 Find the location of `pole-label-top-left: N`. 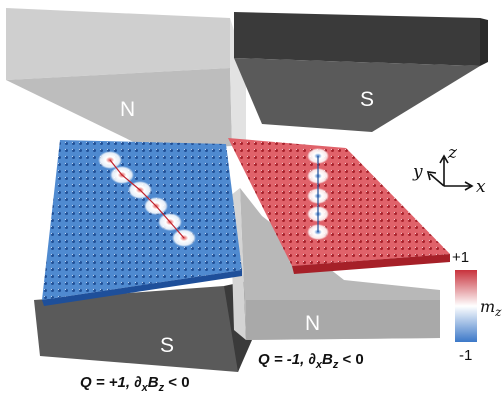

pole-label-top-left: N is located at coordinates (127, 109).